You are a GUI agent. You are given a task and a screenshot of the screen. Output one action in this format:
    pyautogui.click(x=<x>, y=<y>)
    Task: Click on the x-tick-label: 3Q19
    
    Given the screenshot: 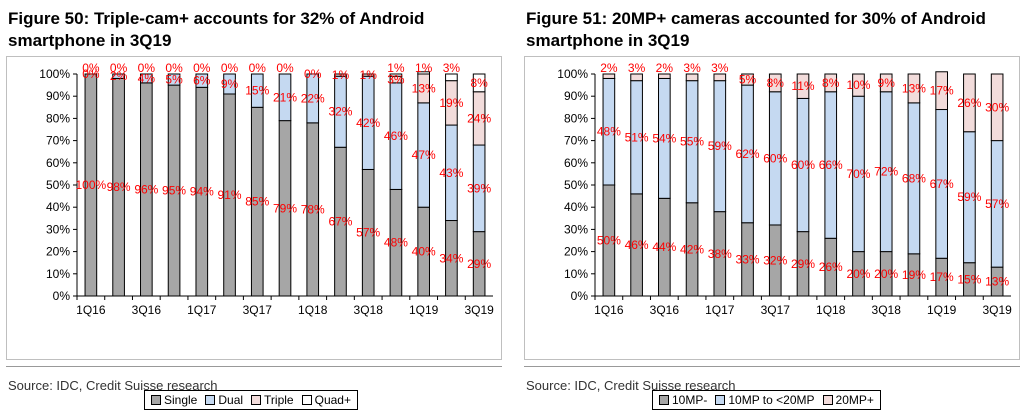 What is the action you would take?
    pyautogui.click(x=479, y=310)
    